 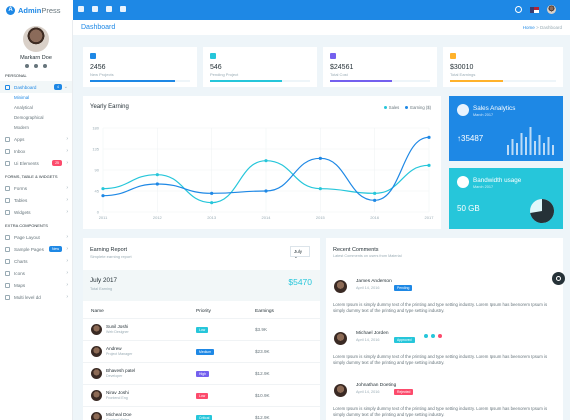 I want to click on table-row: Sunil Joshi Web Designer Low $3.9K, so click(x=201, y=329).